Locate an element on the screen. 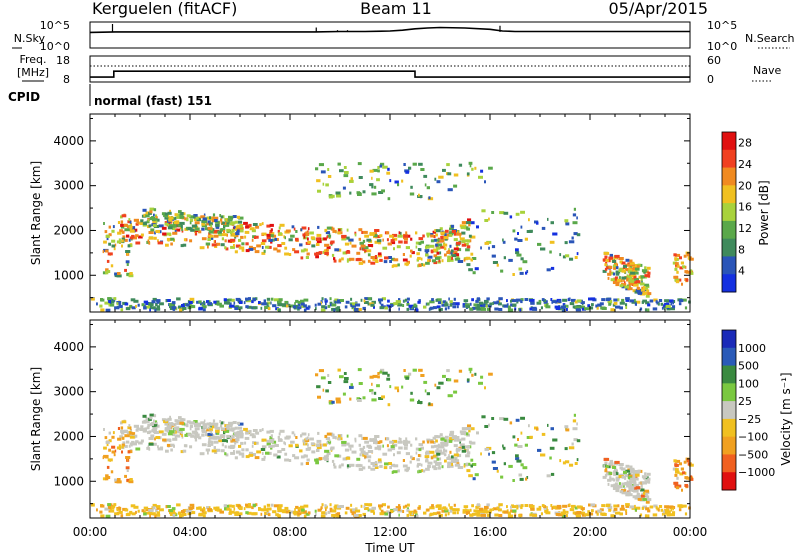 Image resolution: width=800 pixels, height=554 pixels. power-ytick-label: 1000 is located at coordinates (68, 275).